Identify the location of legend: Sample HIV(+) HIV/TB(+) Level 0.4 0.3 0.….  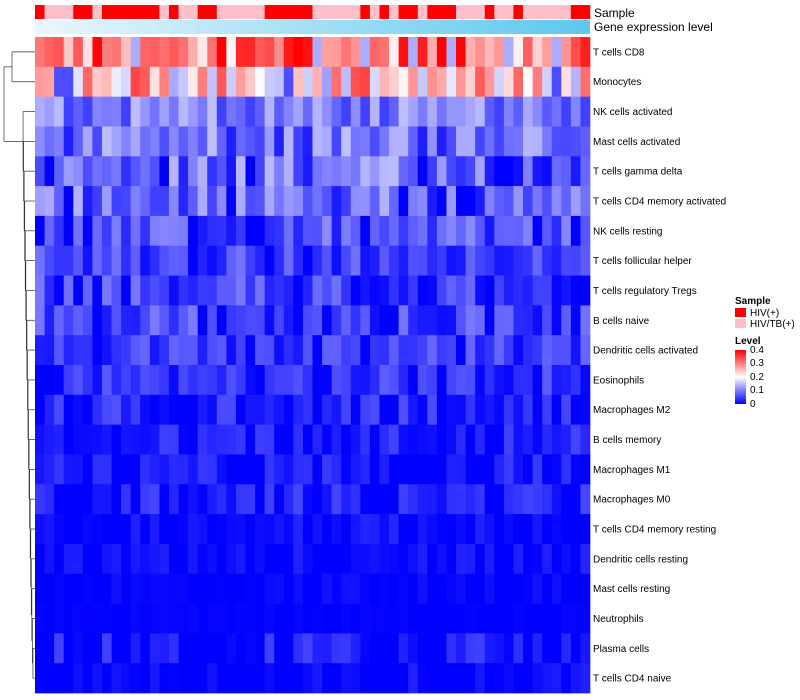
(765, 353).